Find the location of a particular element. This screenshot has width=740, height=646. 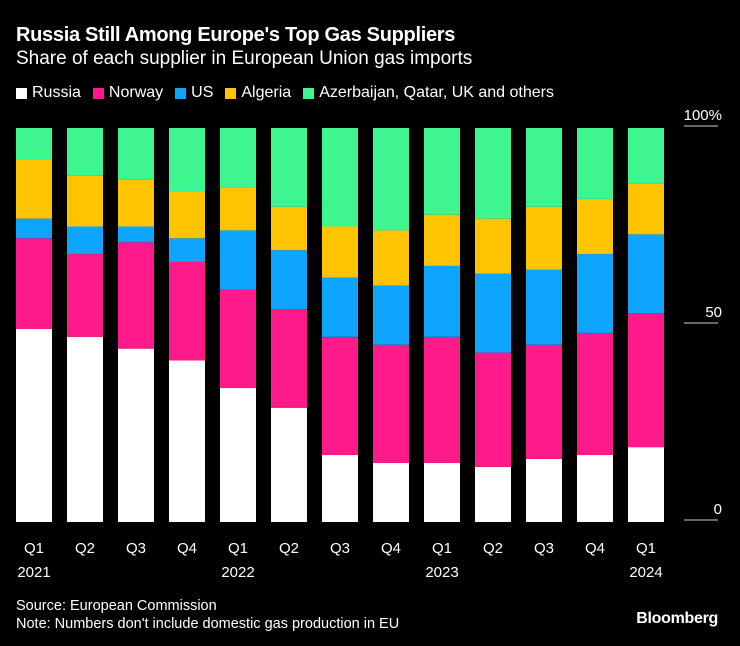

x-tick-year: 2022 is located at coordinates (237, 572).